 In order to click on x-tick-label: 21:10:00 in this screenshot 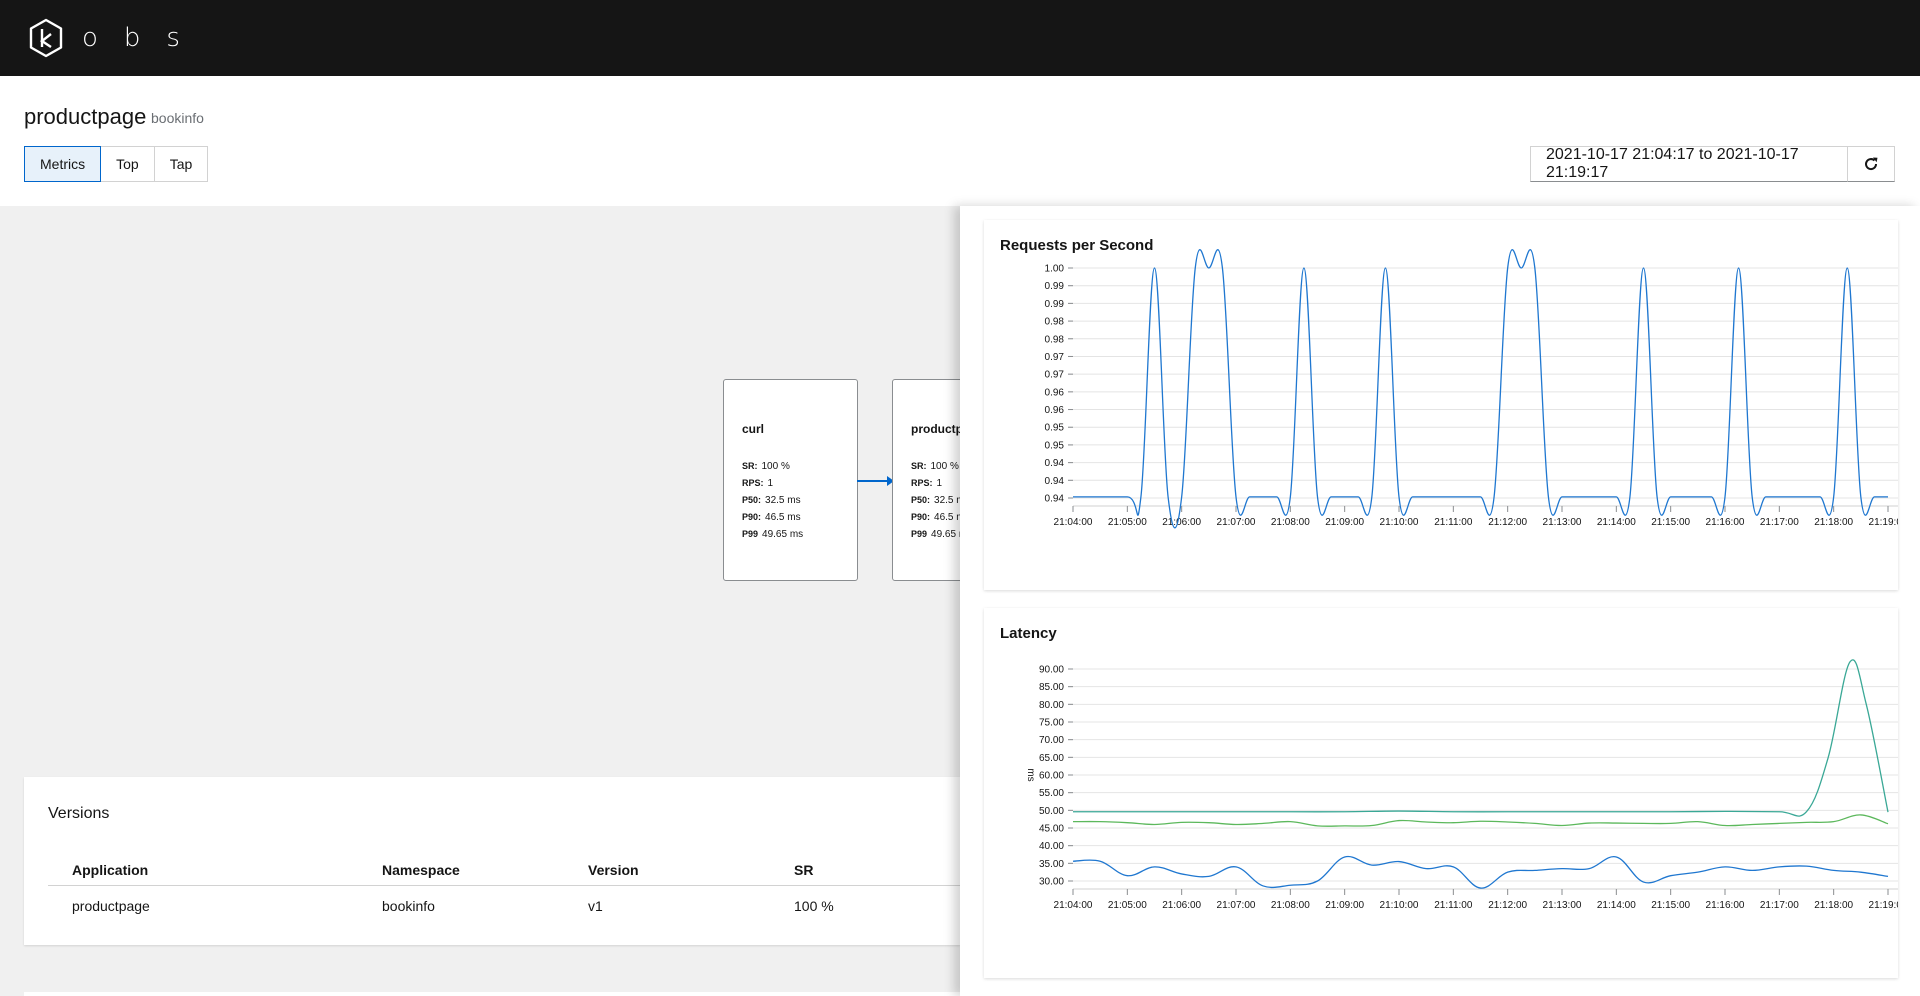, I will do `click(1399, 522)`.